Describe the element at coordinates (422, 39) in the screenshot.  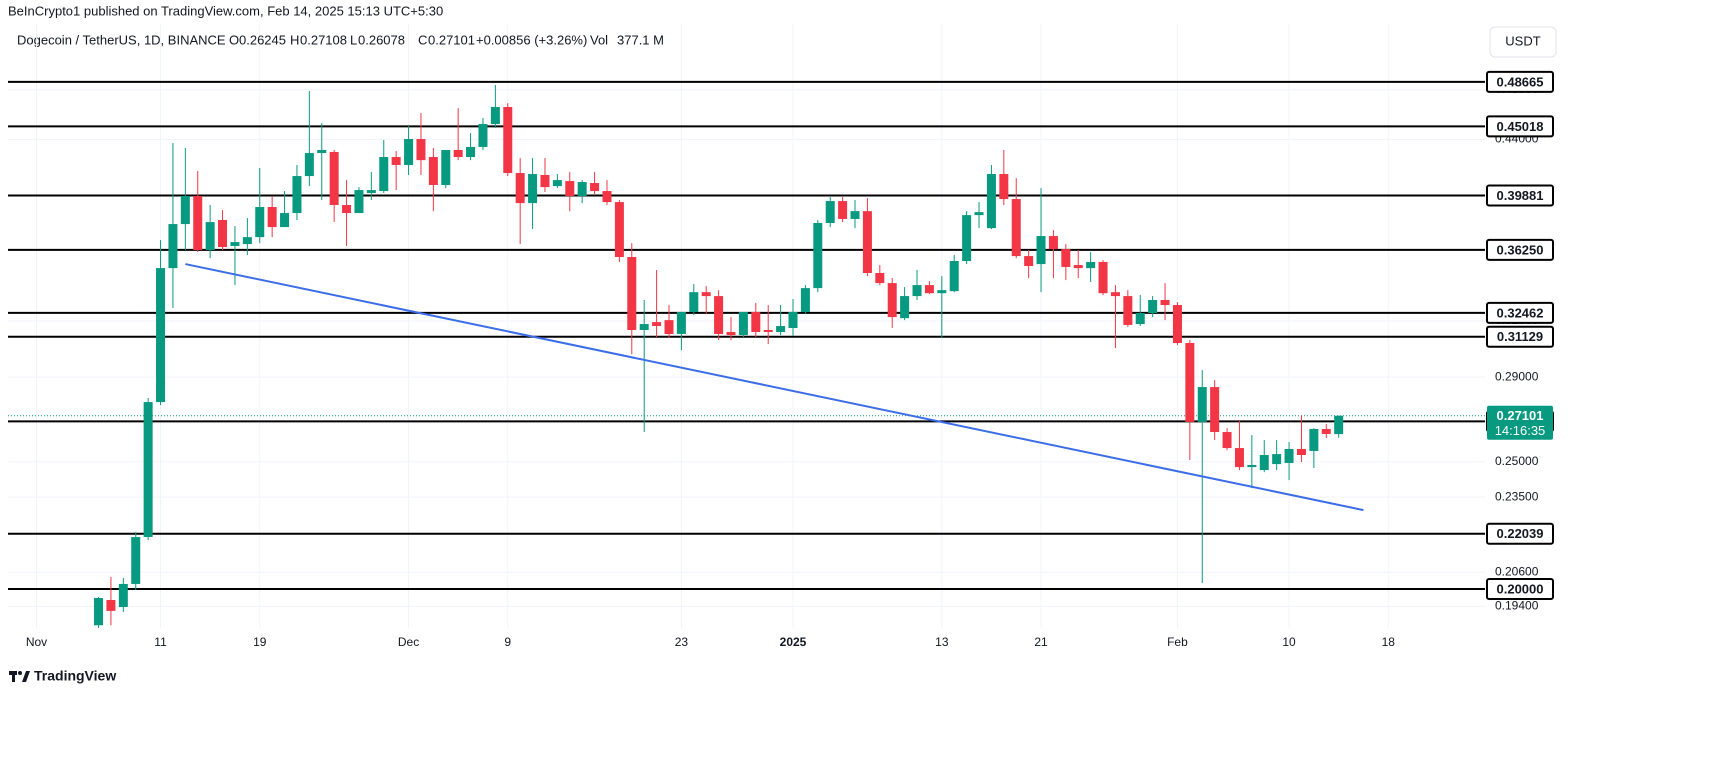
I see `ohlc-label: C` at that location.